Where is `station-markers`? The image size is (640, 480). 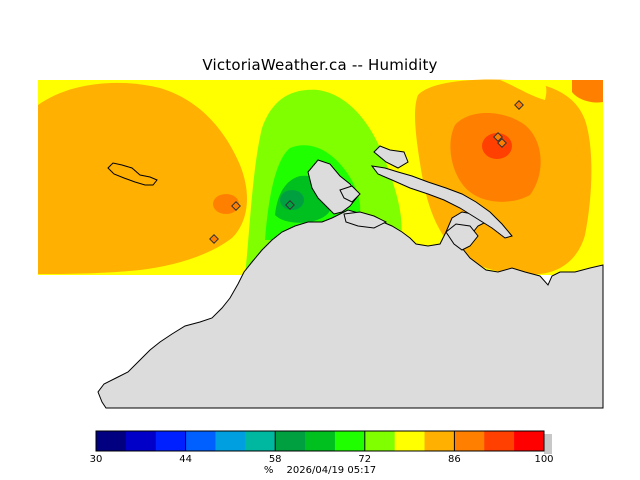
station-markers is located at coordinates (366, 172).